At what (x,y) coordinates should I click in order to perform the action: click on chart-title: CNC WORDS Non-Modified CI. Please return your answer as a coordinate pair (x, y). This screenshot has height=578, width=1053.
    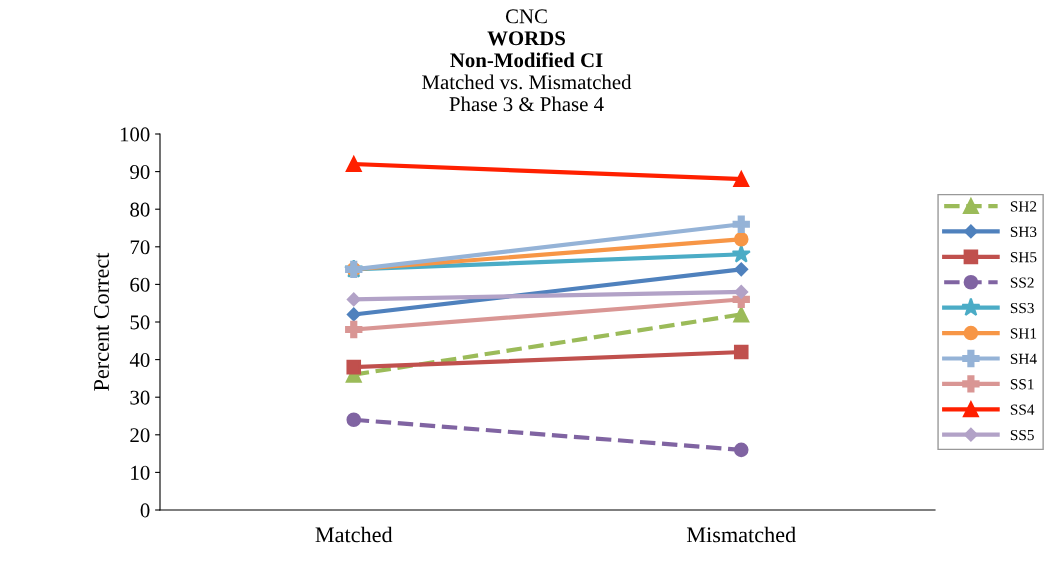
    Looking at the image, I should click on (526, 38).